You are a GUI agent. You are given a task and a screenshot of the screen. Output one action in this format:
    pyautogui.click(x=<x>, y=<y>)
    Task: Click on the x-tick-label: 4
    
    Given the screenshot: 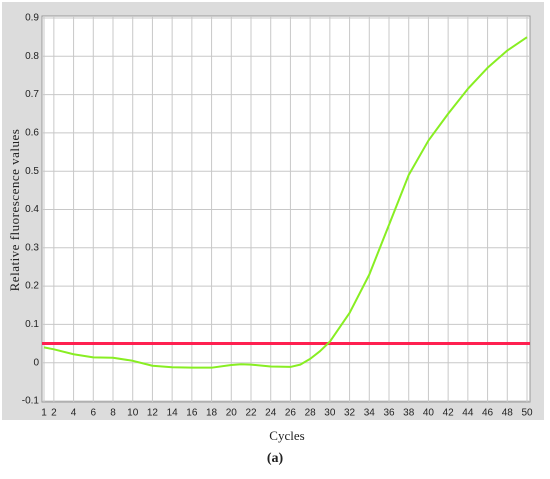 What is the action you would take?
    pyautogui.click(x=74, y=413)
    